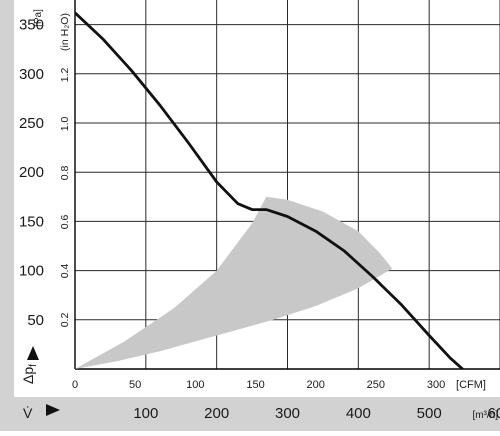  Describe the element at coordinates (485, 415) in the screenshot. I see `x-unit-m3h: [m³/h]` at that location.